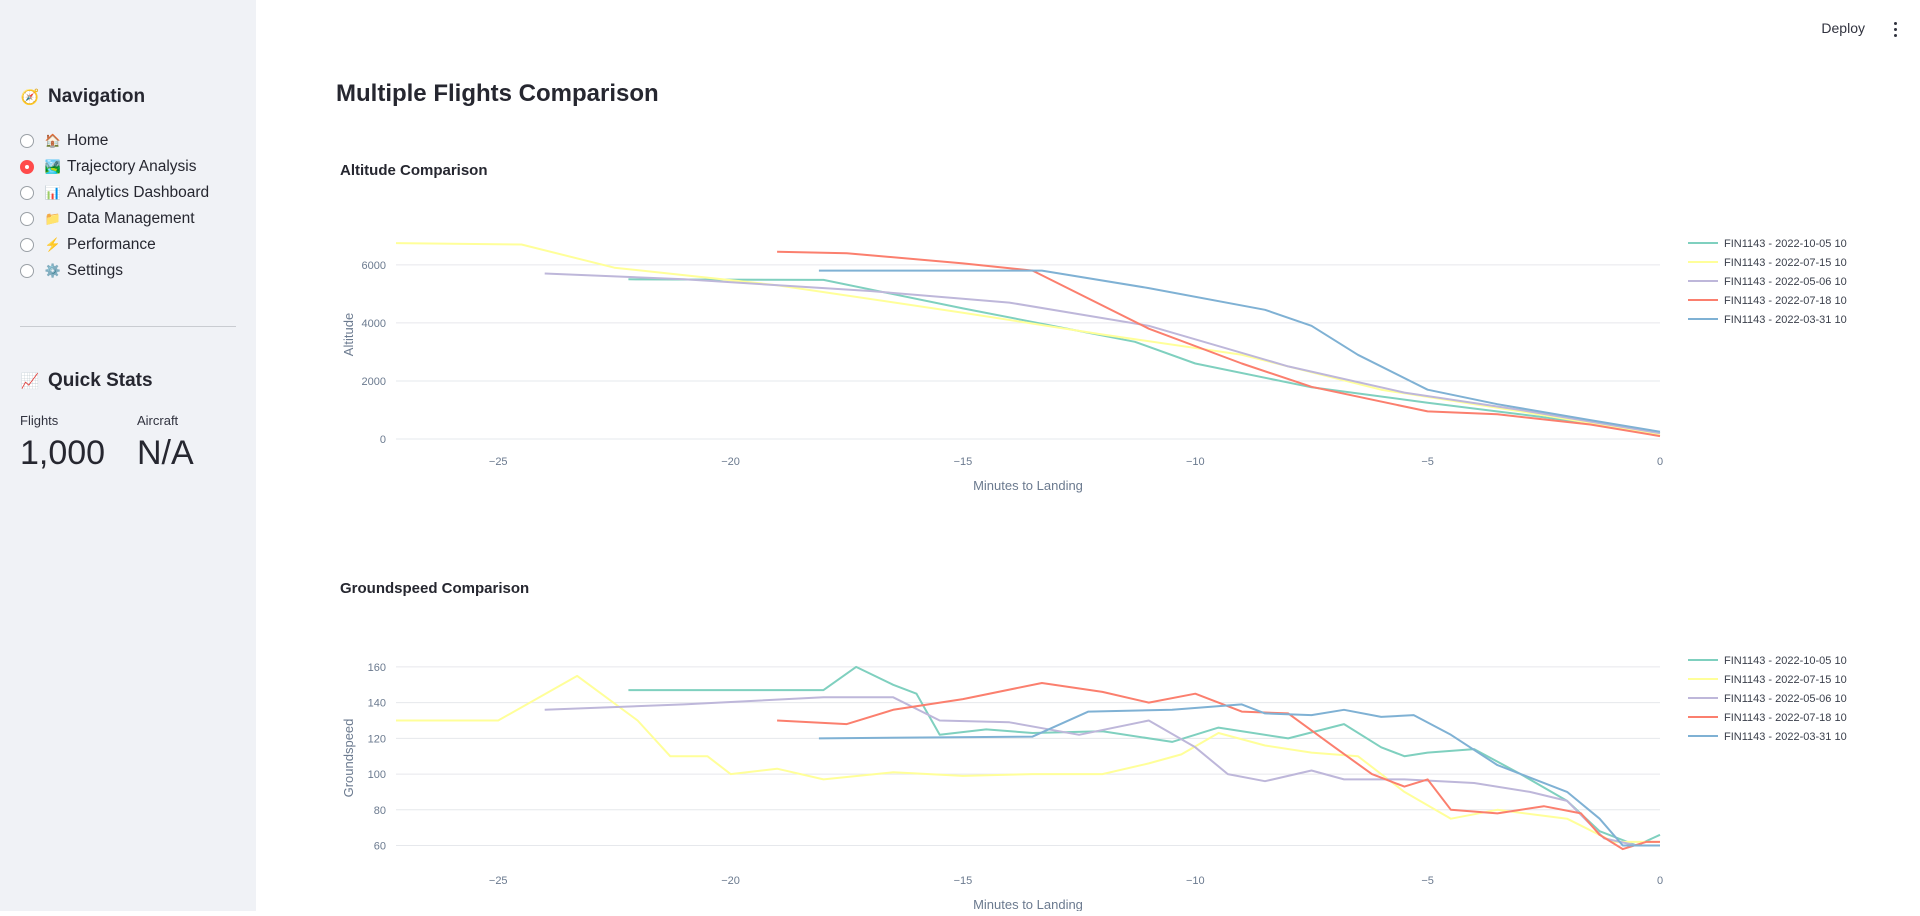 Image resolution: width=1920 pixels, height=916 pixels. What do you see at coordinates (380, 811) in the screenshot?
I see `y-tick-label: 80` at bounding box center [380, 811].